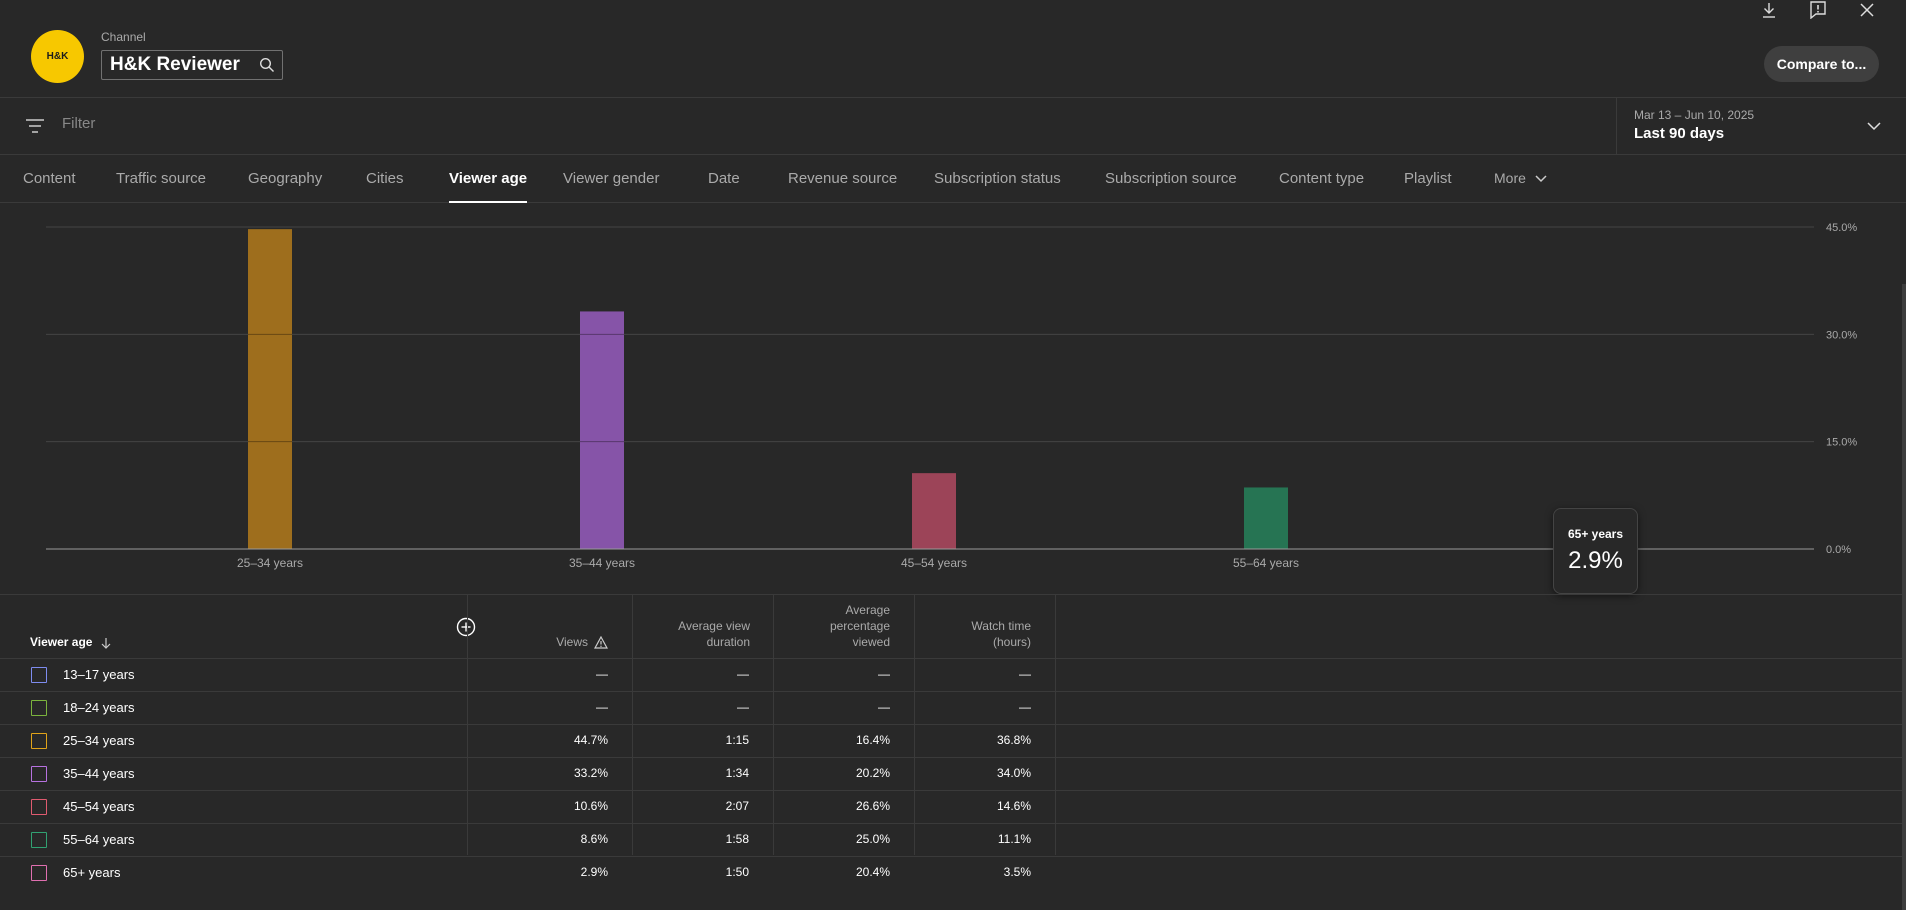  I want to click on row-label: 55–64 years, so click(99, 839).